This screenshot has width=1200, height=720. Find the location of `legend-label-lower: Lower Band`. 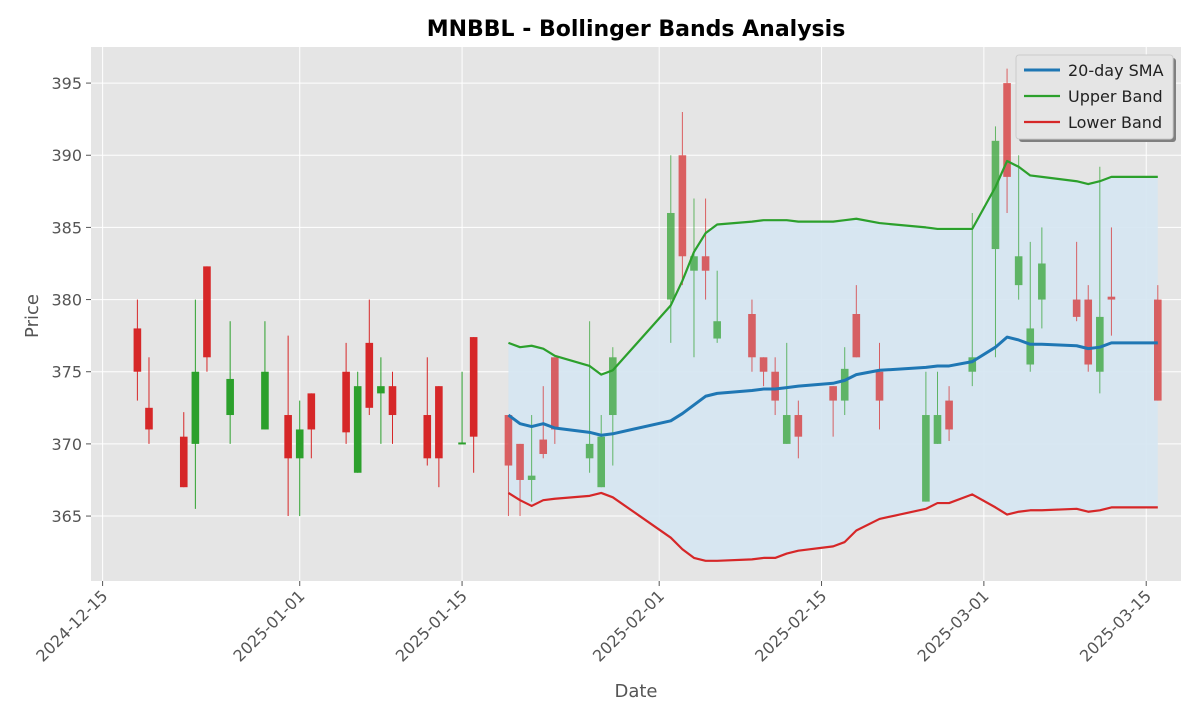

legend-label-lower: Lower Band is located at coordinates (1115, 122).